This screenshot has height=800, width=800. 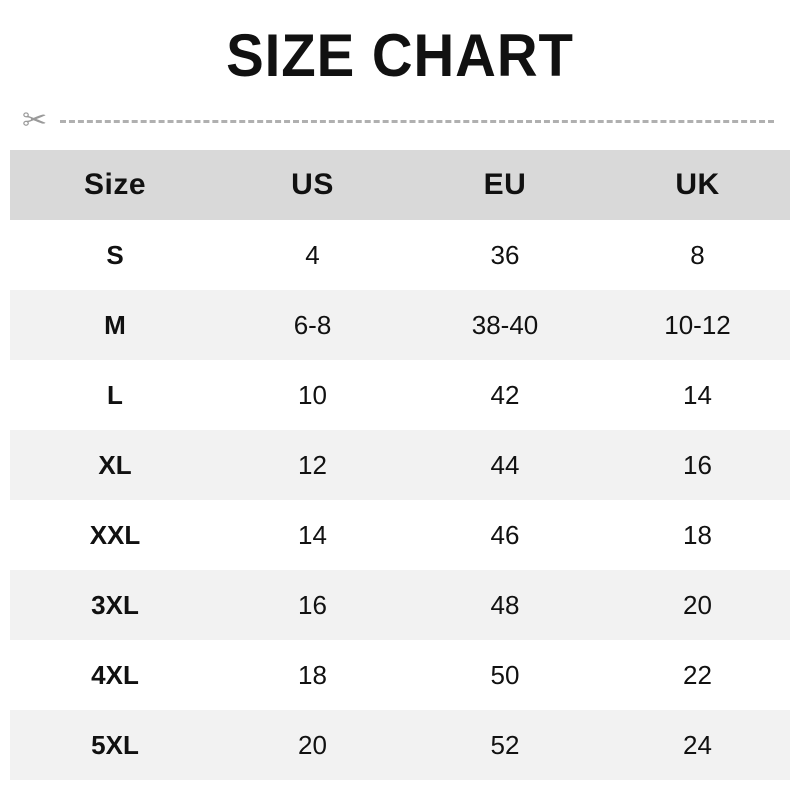 What do you see at coordinates (505, 394) in the screenshot?
I see `cell-eu: 42` at bounding box center [505, 394].